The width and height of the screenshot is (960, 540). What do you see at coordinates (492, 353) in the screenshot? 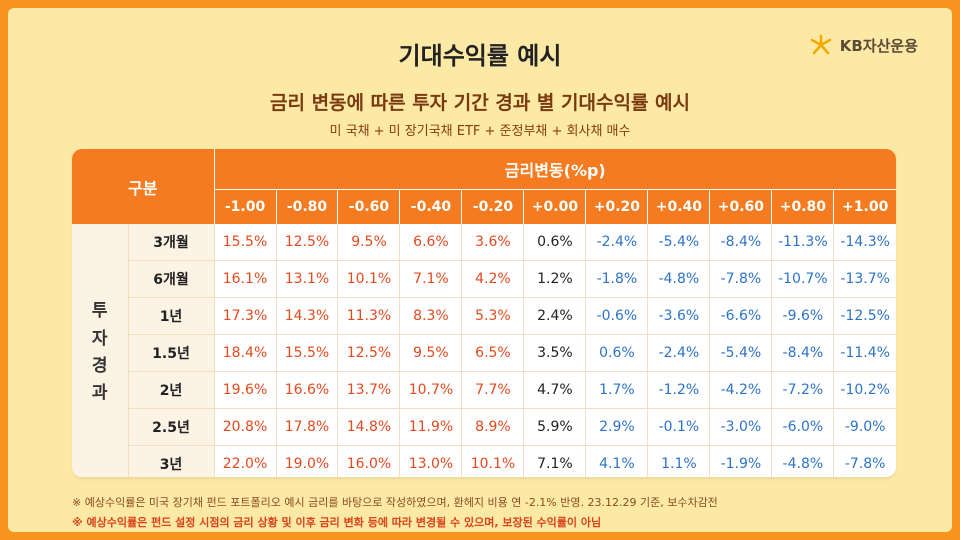
I see `return-cell: 6.5%` at bounding box center [492, 353].